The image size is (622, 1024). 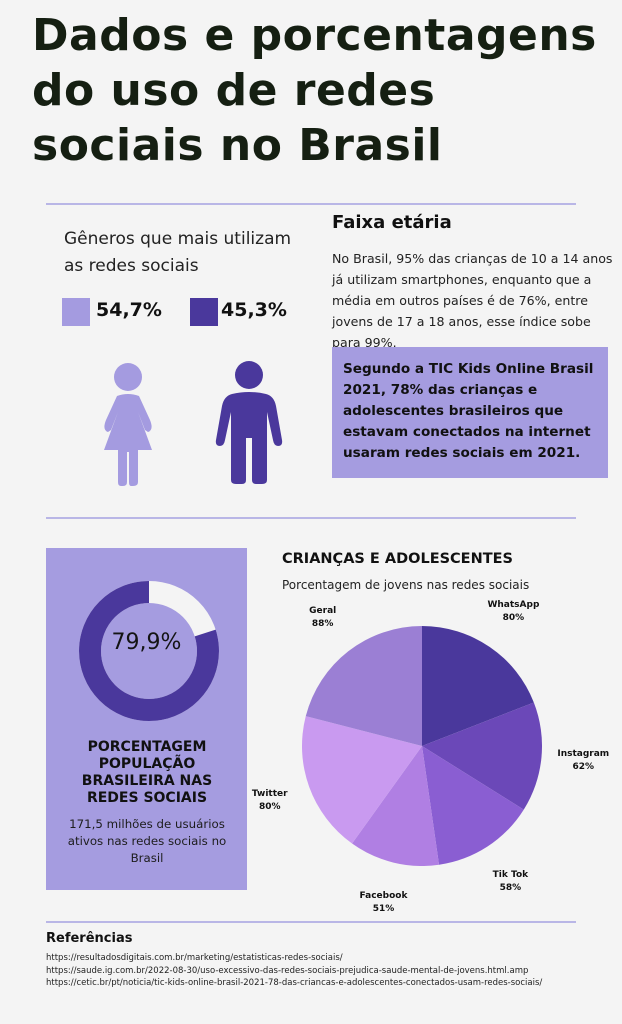 I want to click on pie-label-name: Twitter, so click(x=269, y=794).